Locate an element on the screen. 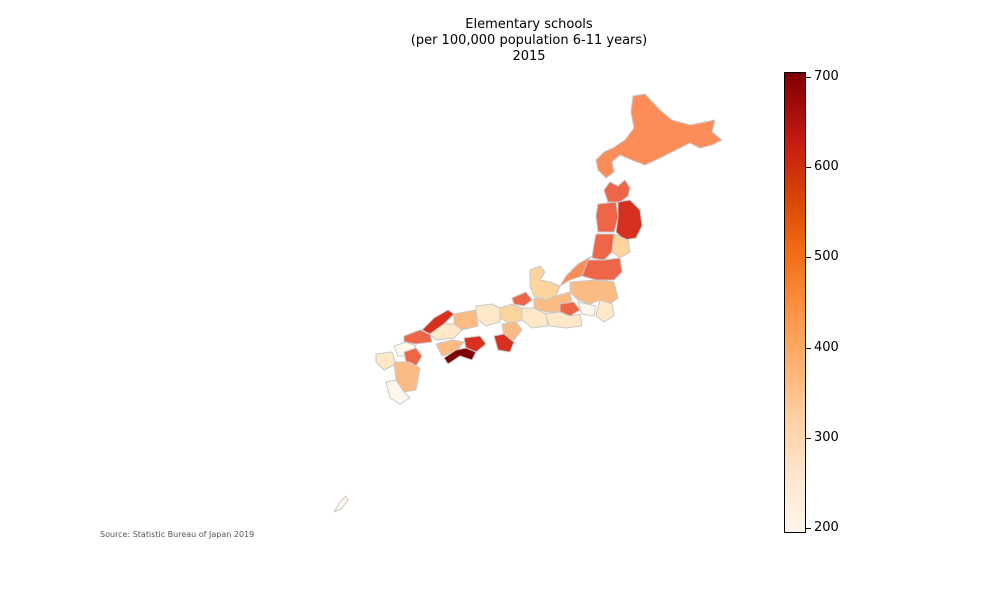  region-kanto is located at coordinates (594, 292).